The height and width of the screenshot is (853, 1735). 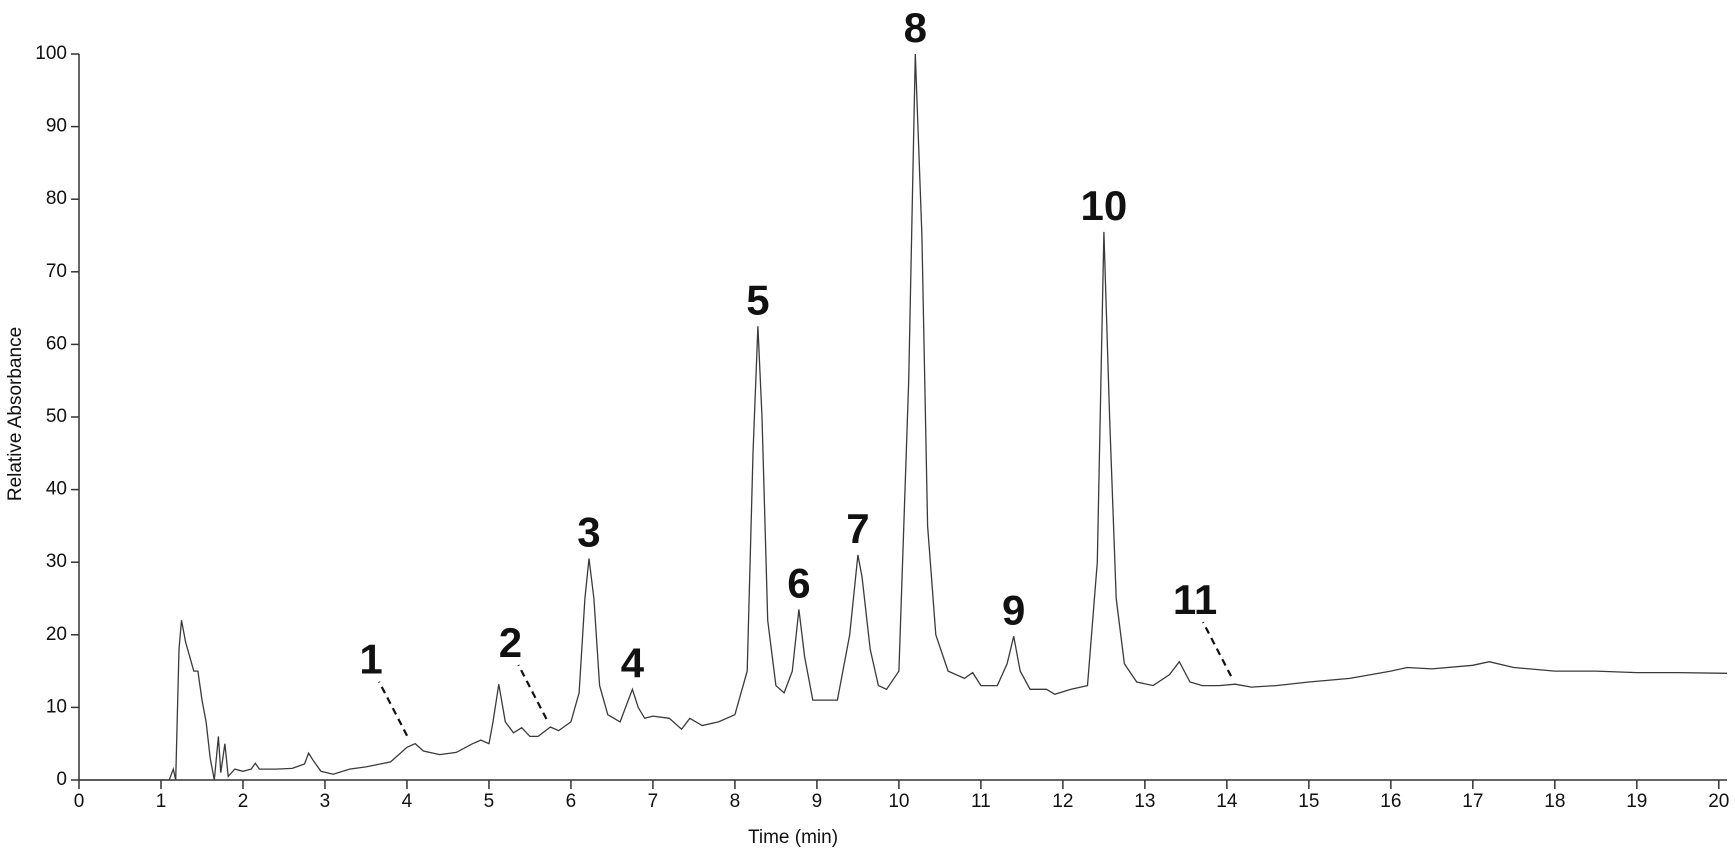 What do you see at coordinates (56, 489) in the screenshot?
I see `y-tick-label: 40` at bounding box center [56, 489].